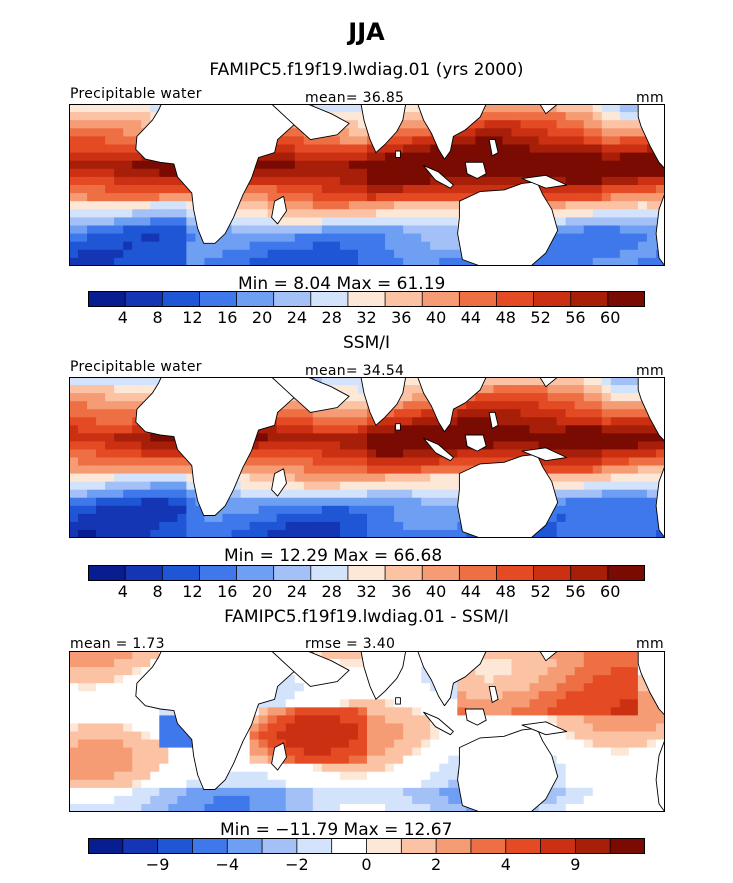  Describe the element at coordinates (401, 591) in the screenshot. I see `colorbar-tick-label: 36` at that location.